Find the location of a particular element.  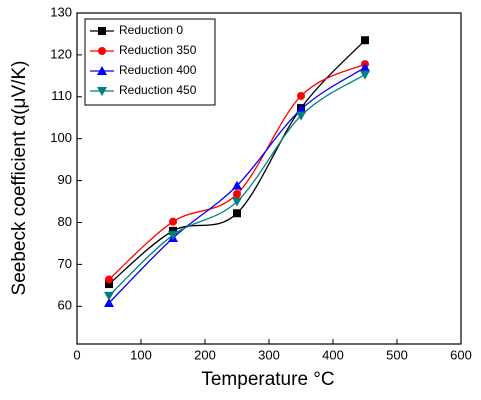

y-tick-label: 90 is located at coordinates (65, 179).